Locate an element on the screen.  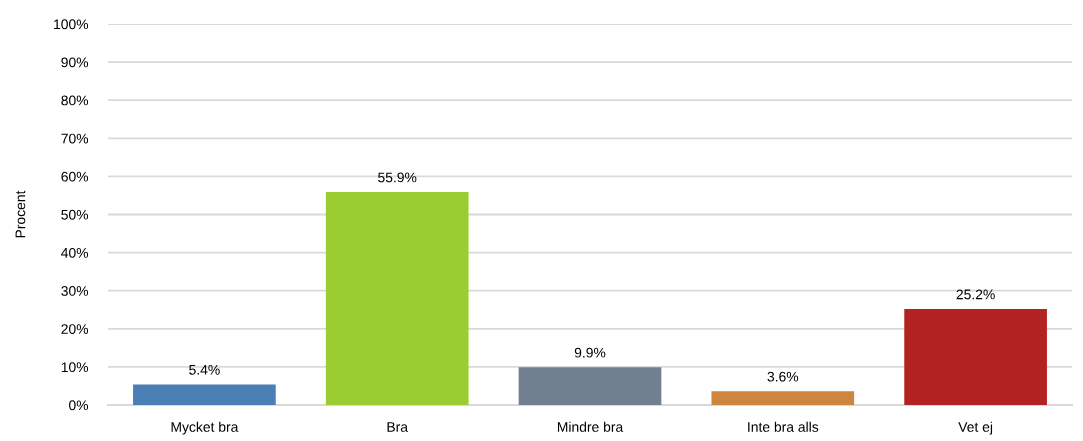
x-tick-label: Mycket bra is located at coordinates (205, 428).